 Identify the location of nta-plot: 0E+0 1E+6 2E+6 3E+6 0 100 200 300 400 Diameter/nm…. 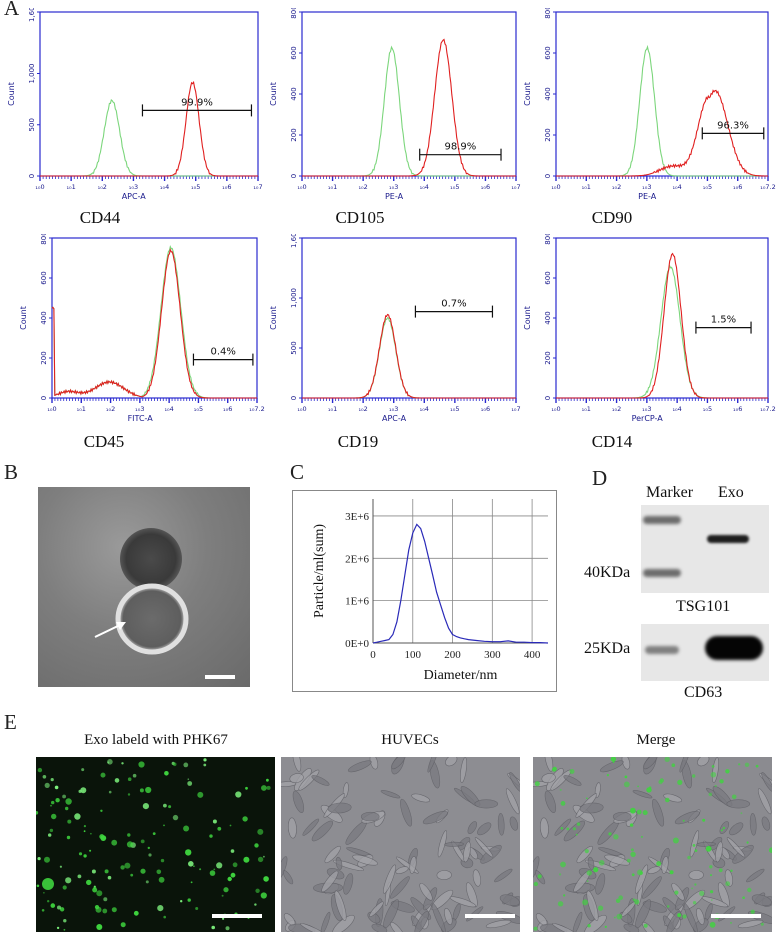
(430, 591).